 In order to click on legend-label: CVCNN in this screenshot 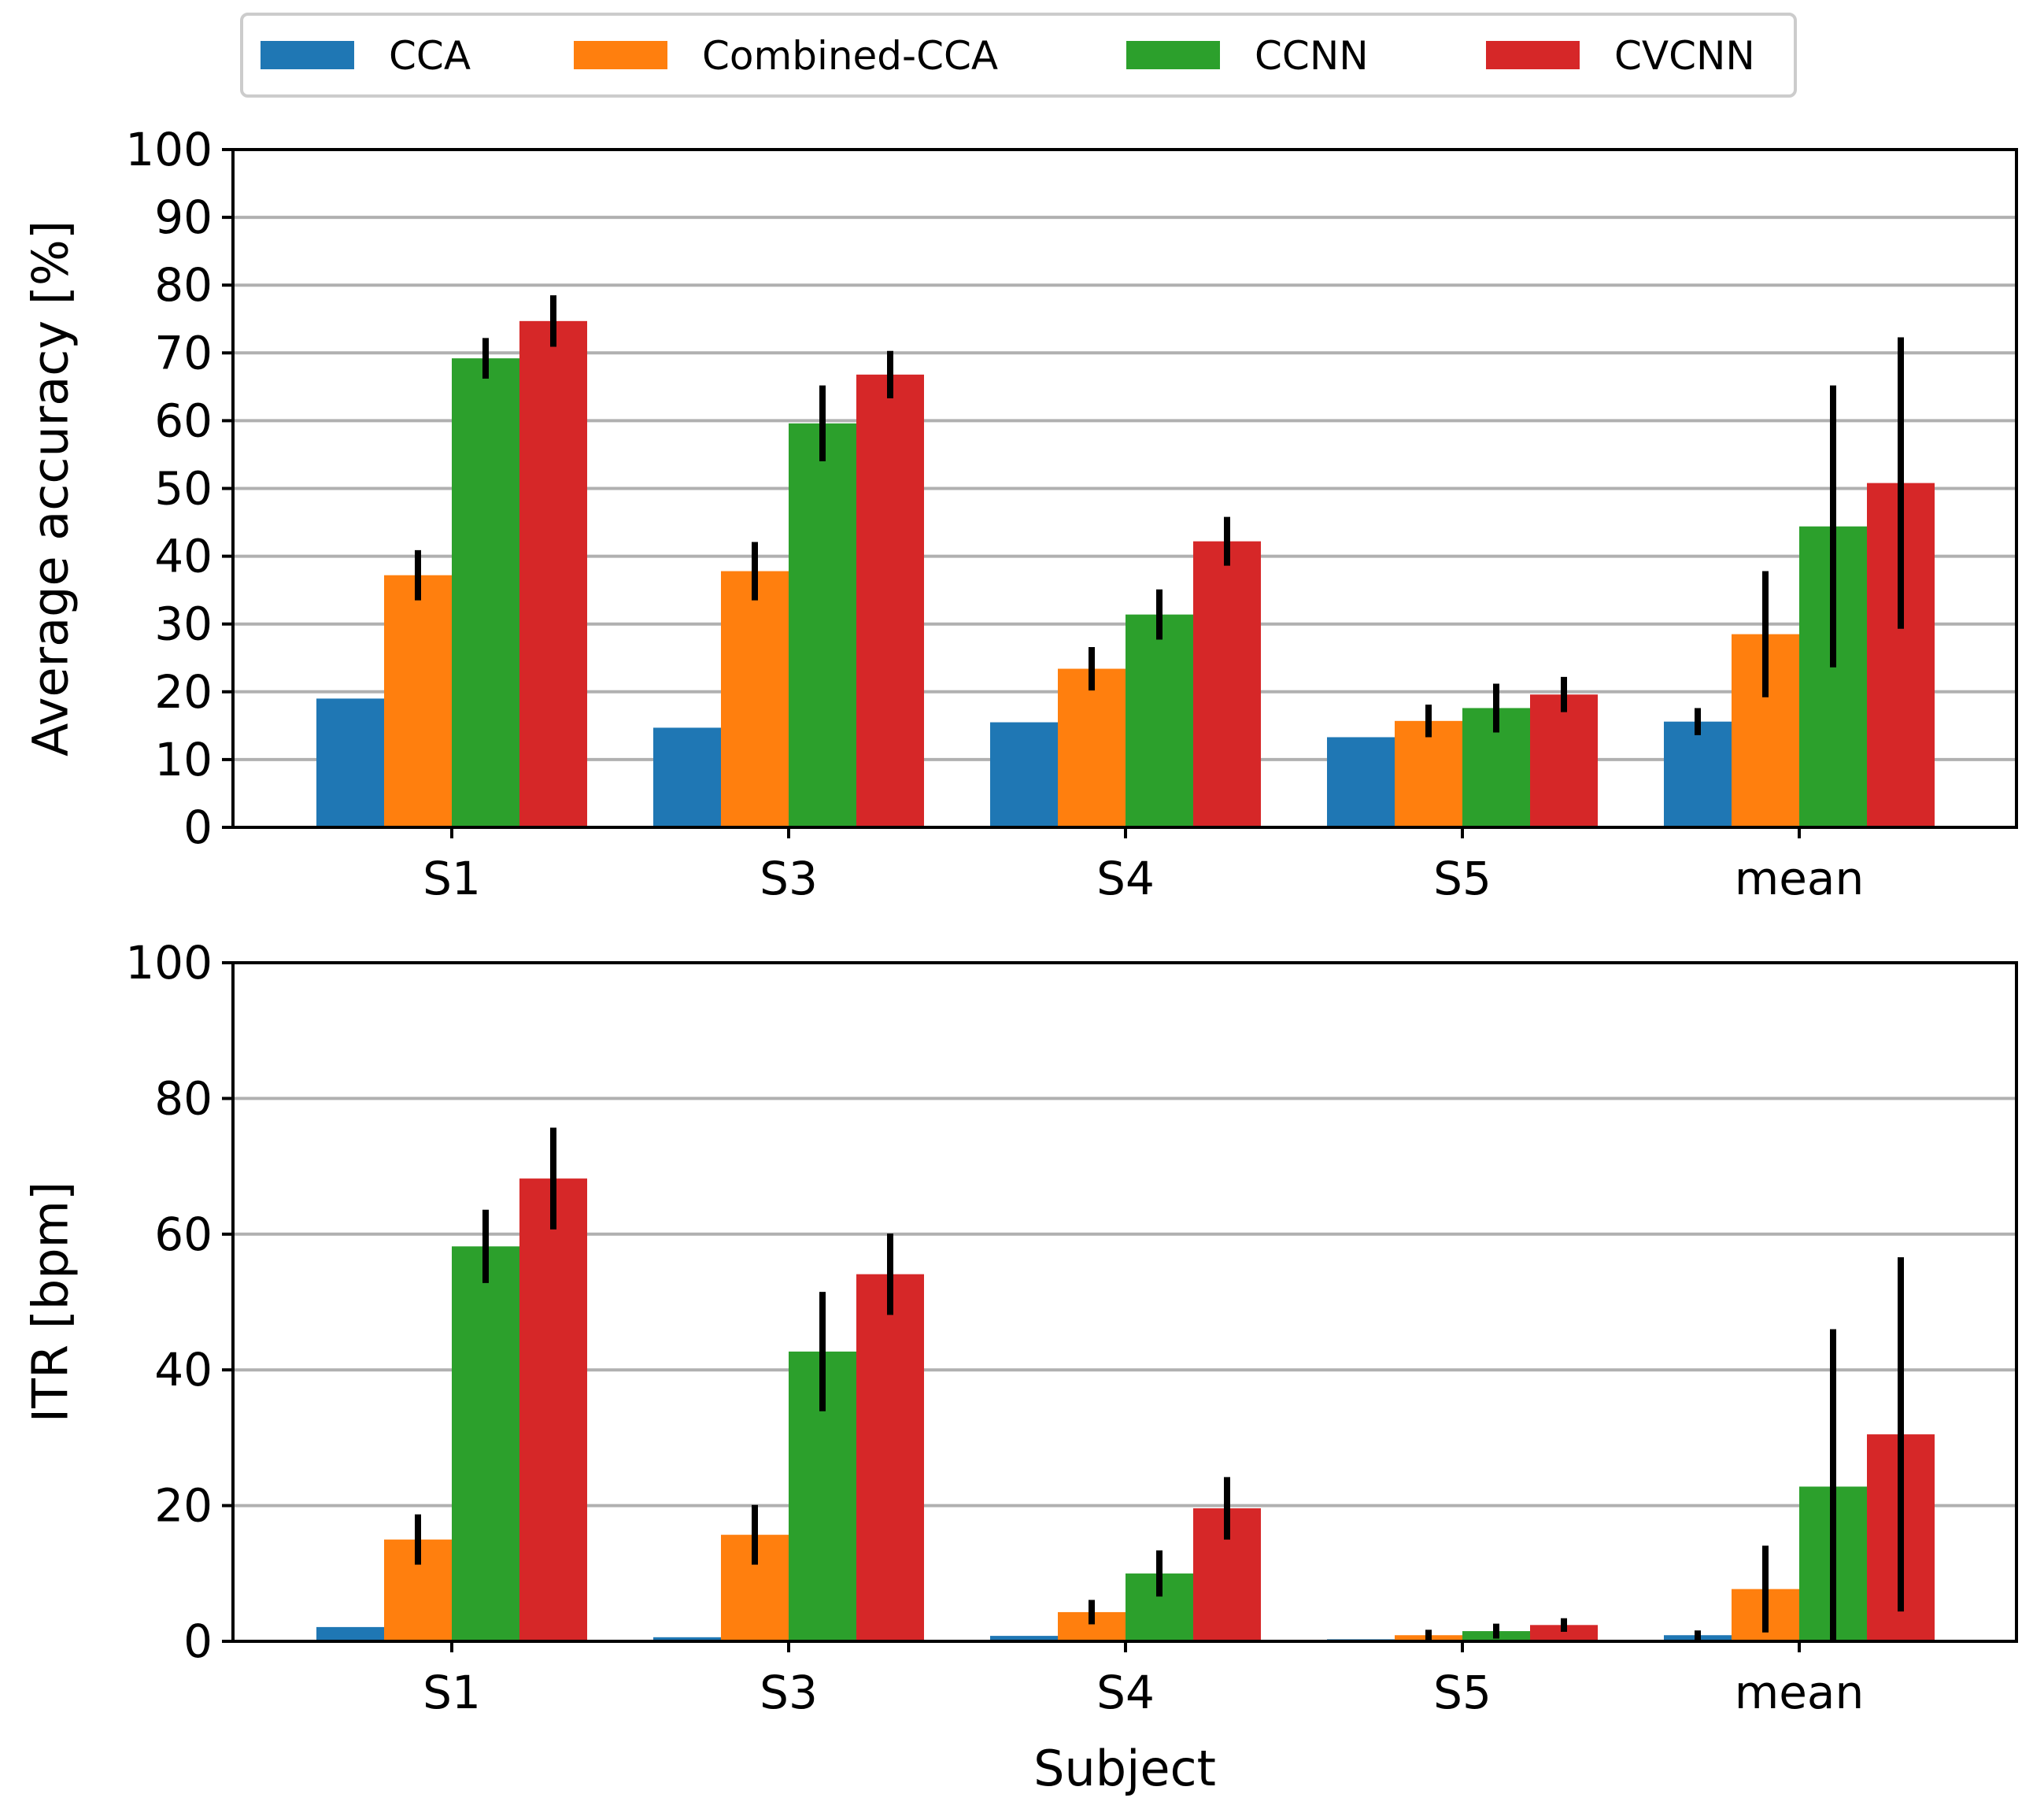, I will do `click(1684, 56)`.